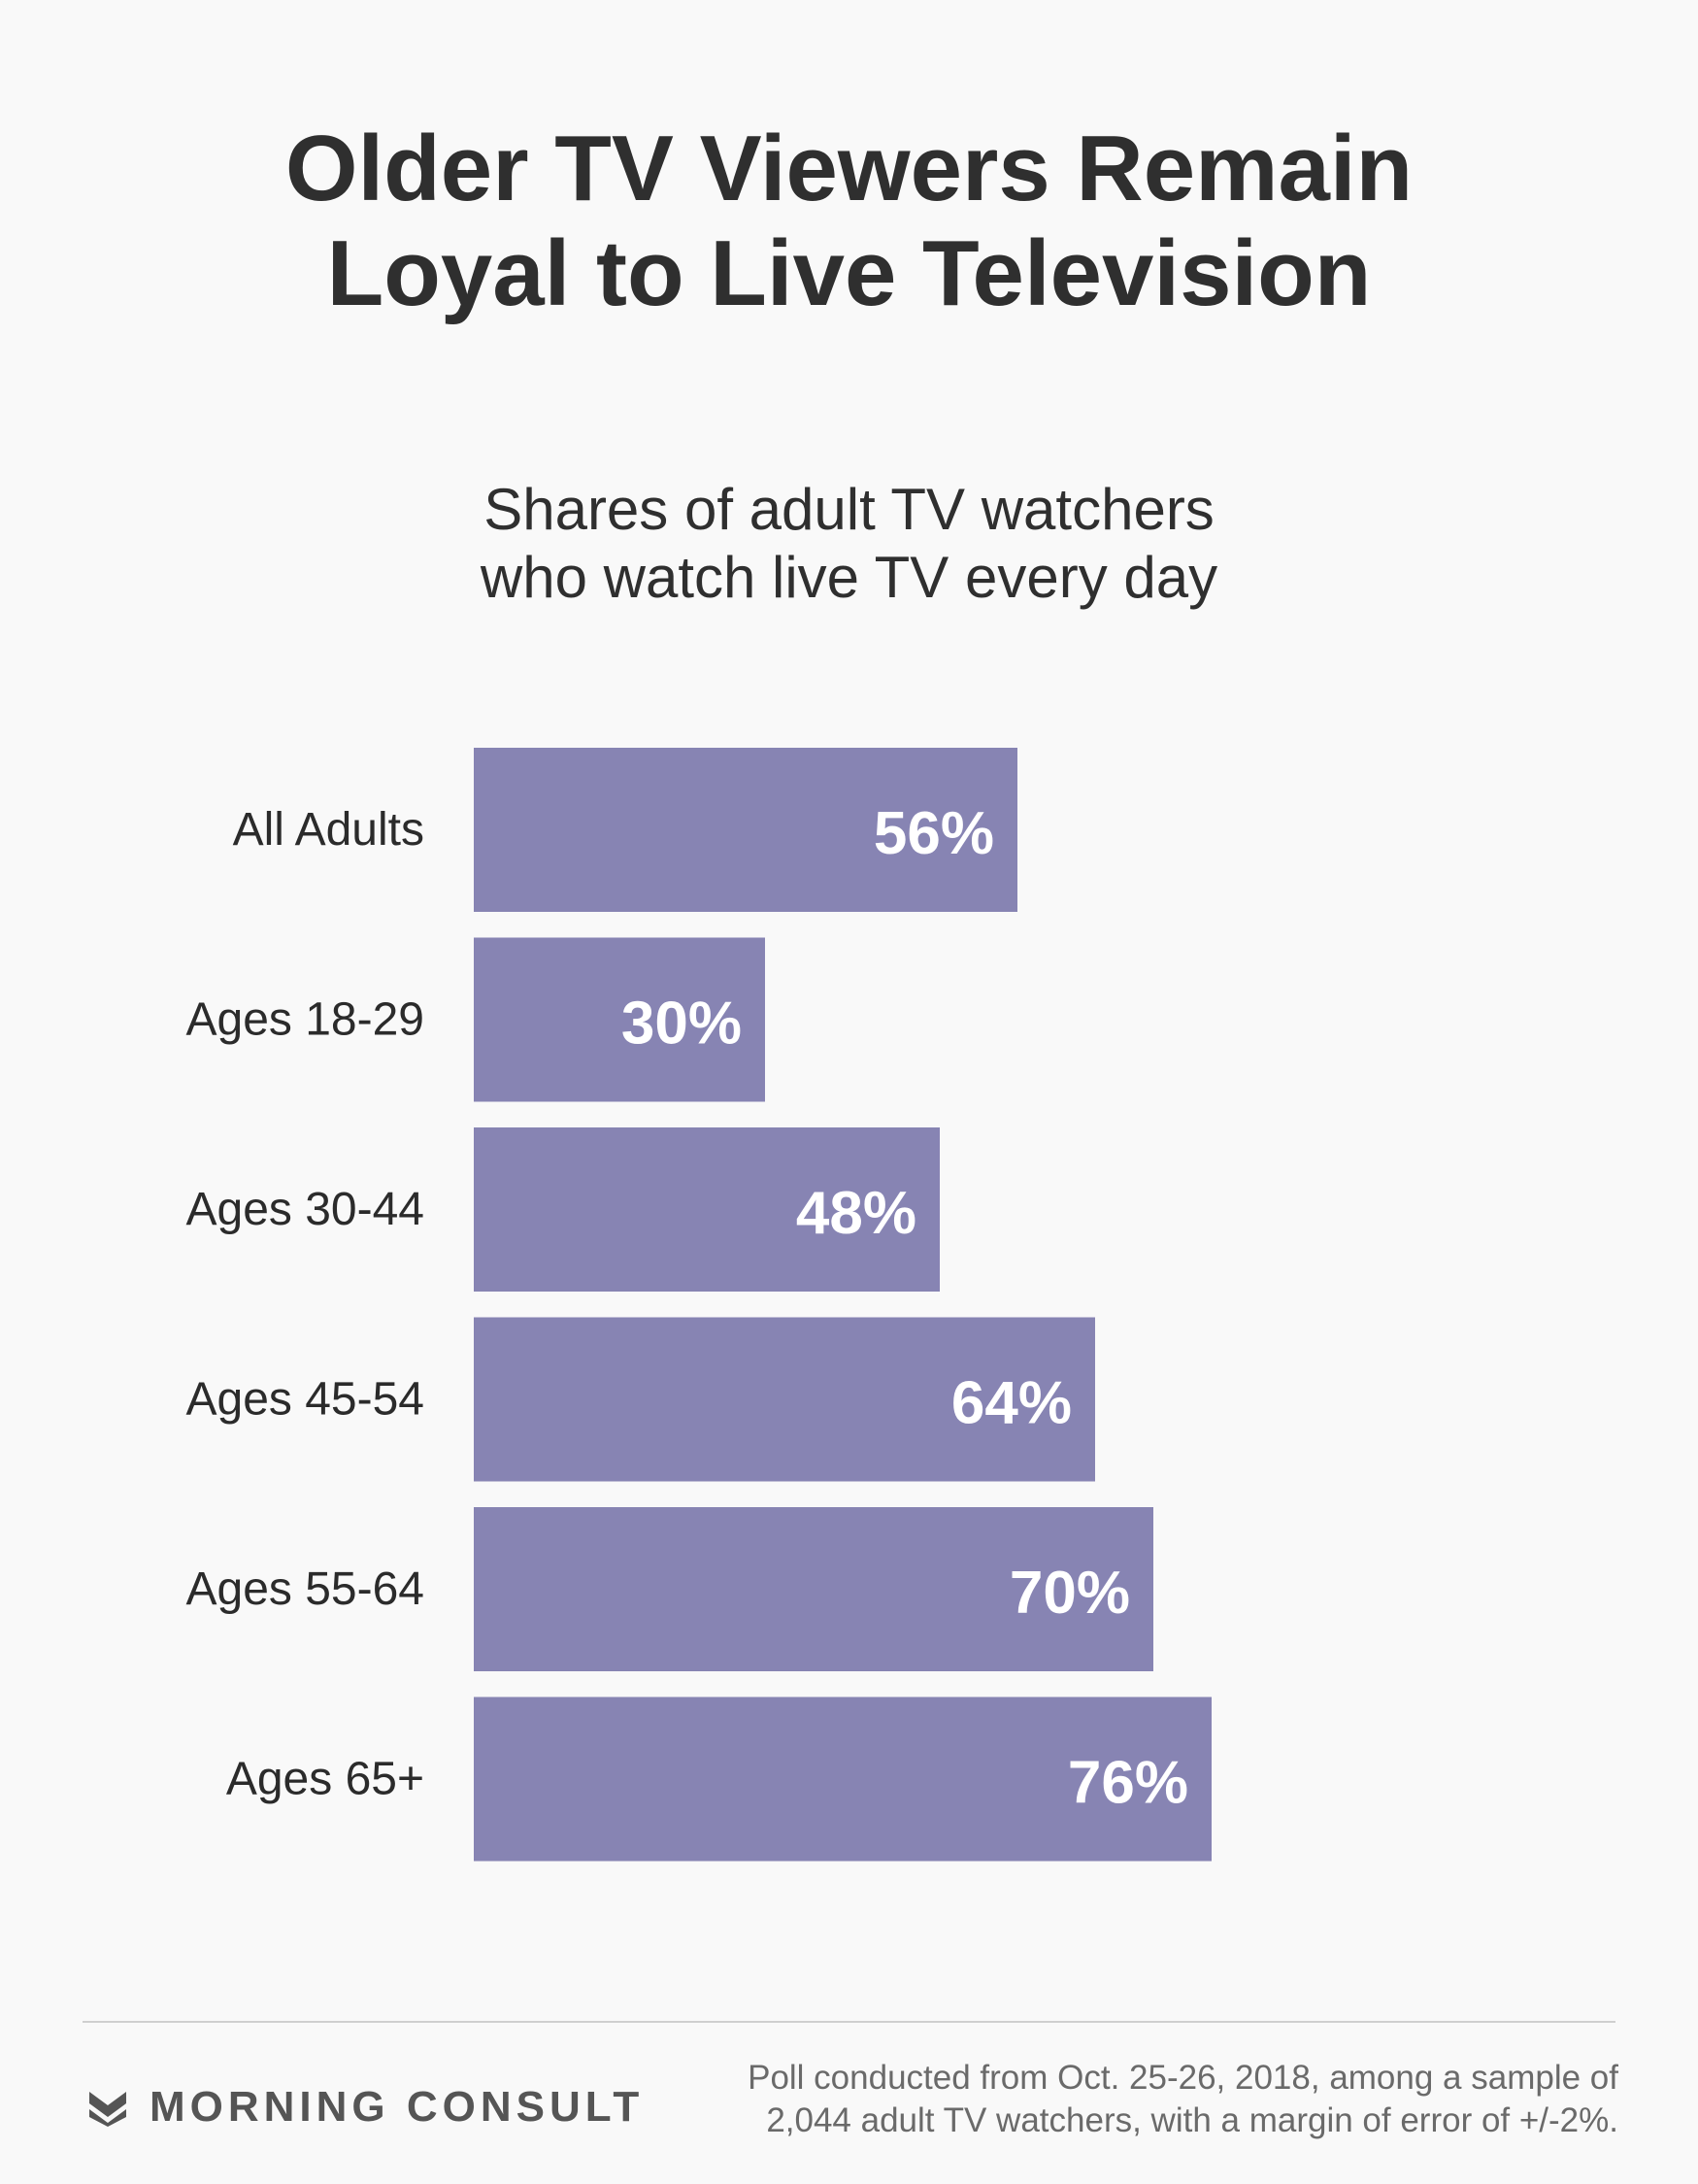  I want to click on category-label: All Adults, so click(328, 830).